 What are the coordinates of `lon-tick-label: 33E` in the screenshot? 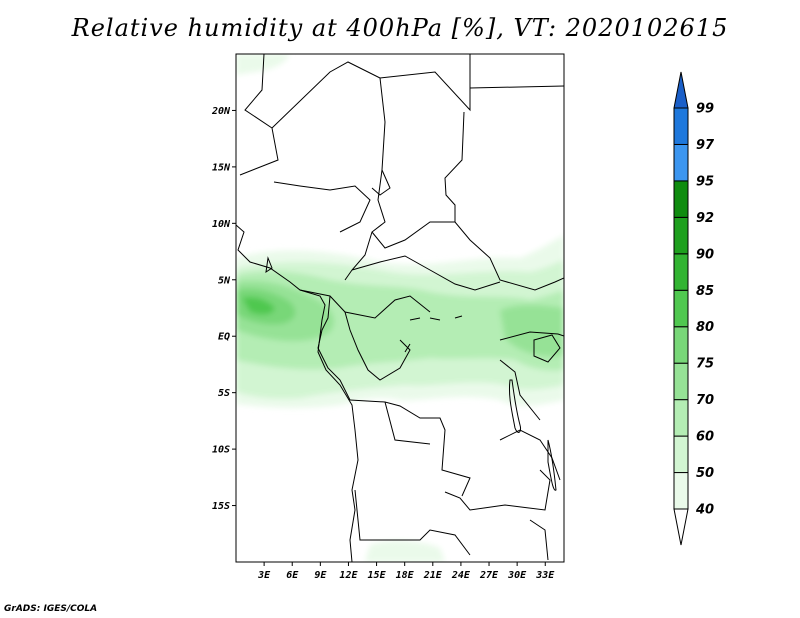 It's located at (545, 575).